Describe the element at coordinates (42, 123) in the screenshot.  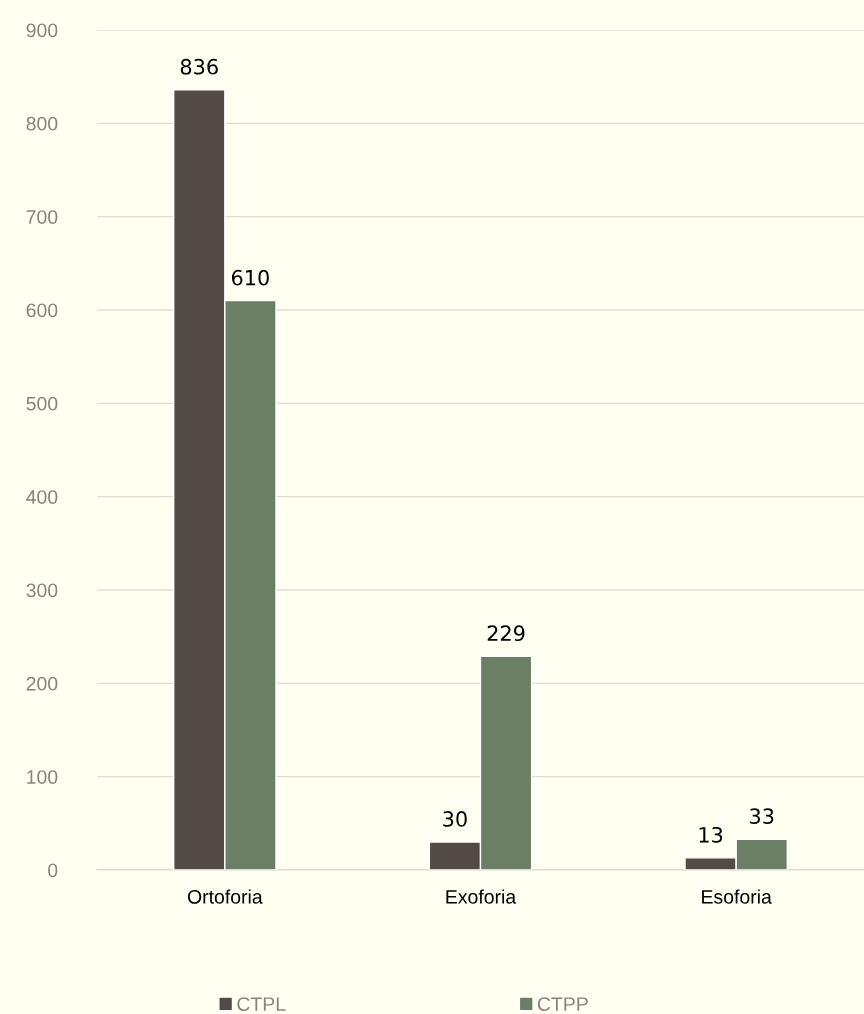
I see `y-tick-label: 800` at that location.